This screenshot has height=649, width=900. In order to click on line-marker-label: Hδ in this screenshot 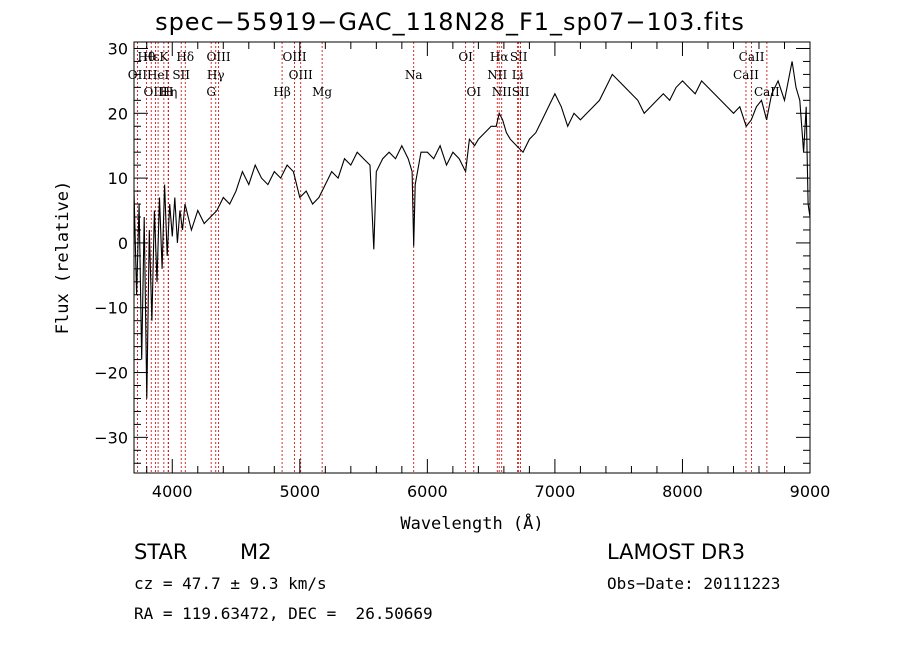, I will do `click(185, 57)`.